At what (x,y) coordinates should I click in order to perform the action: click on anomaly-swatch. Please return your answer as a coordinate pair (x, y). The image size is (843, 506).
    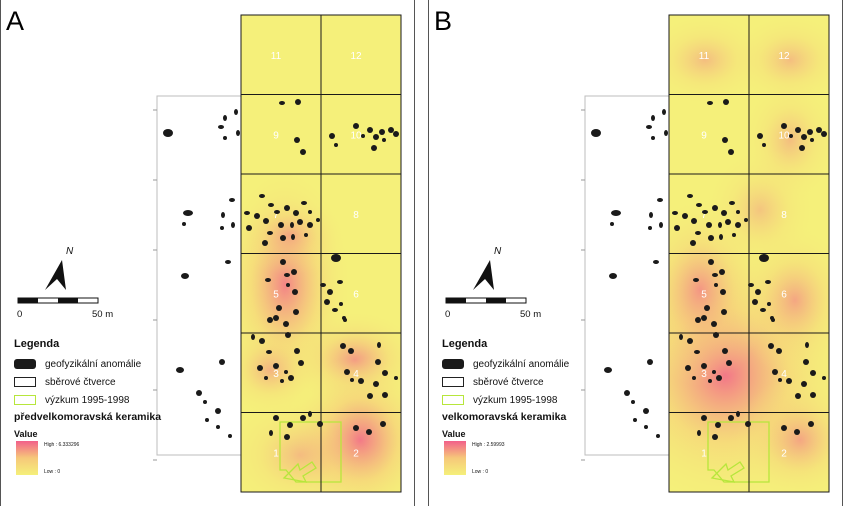
    Looking at the image, I should click on (25, 364).